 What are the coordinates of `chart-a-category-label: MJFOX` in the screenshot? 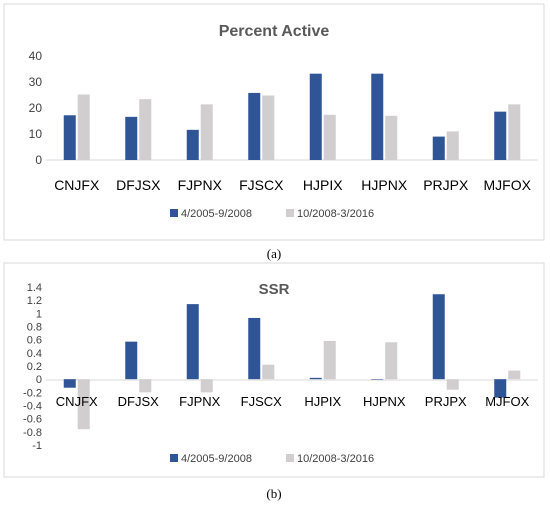 It's located at (508, 185).